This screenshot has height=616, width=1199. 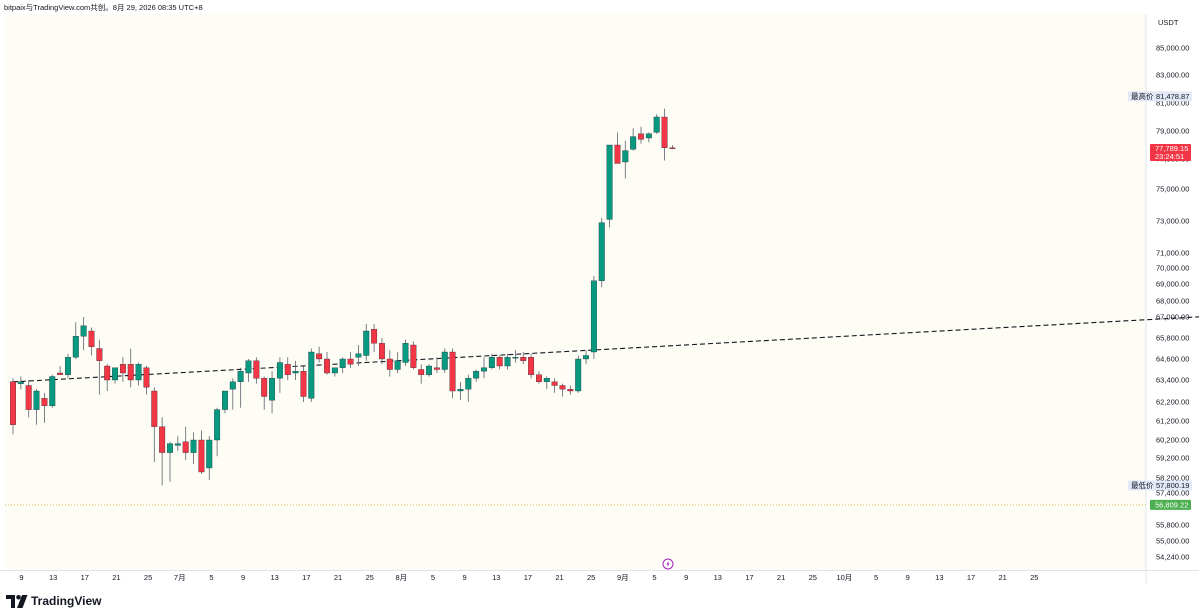 What do you see at coordinates (1172, 221) in the screenshot?
I see `price-tick-label: 73,000.00` at bounding box center [1172, 221].